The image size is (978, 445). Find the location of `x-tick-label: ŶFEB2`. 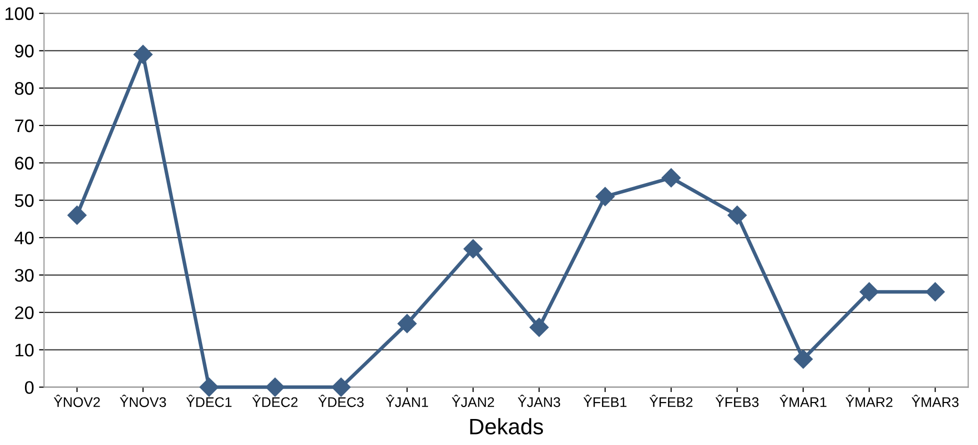

x-tick-label: ŶFEB2 is located at coordinates (670, 400).